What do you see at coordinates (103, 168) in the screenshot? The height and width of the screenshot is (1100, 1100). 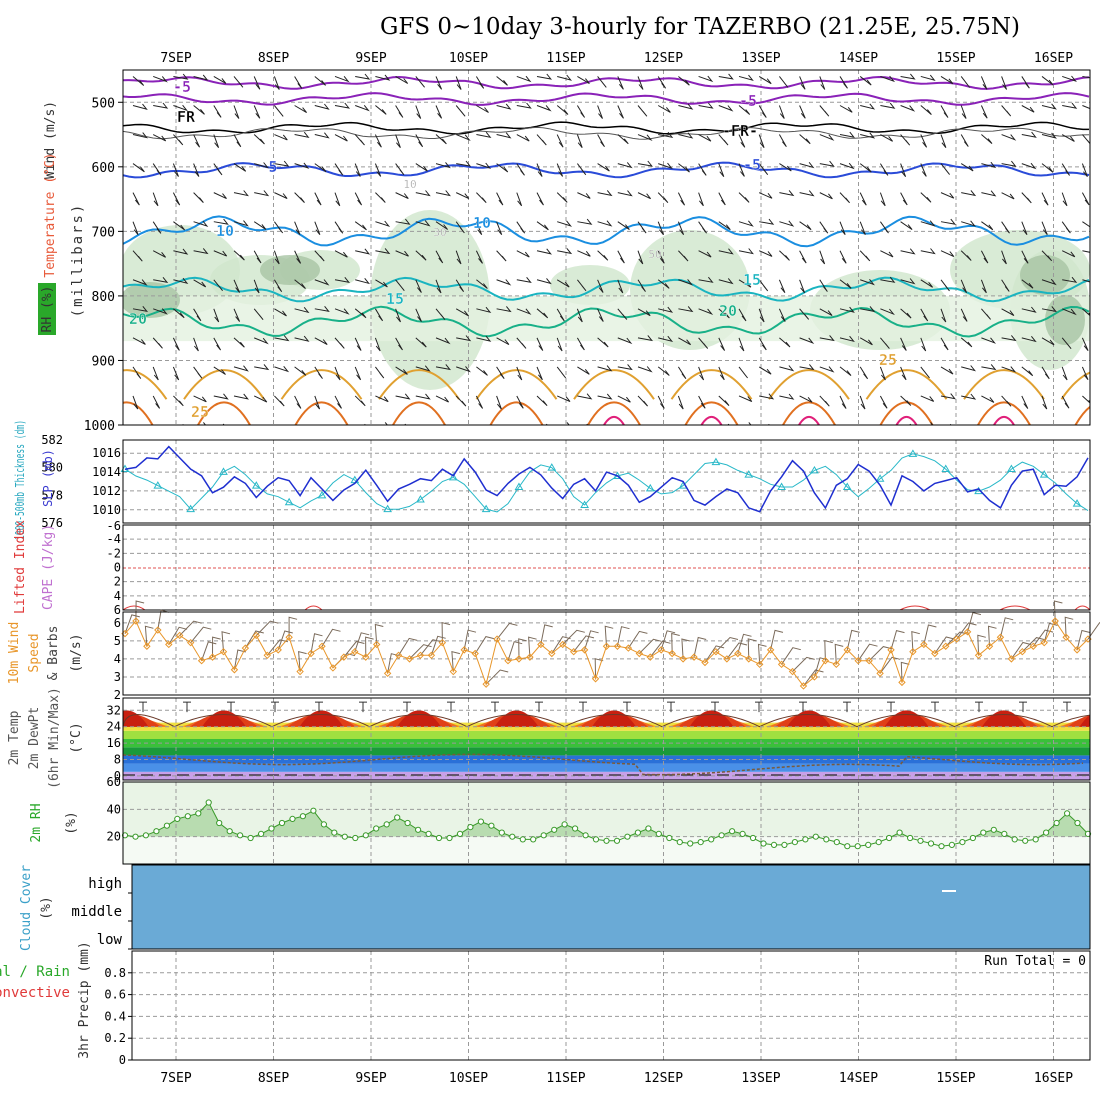 I see `pressure-tick-label: 600` at bounding box center [103, 168].